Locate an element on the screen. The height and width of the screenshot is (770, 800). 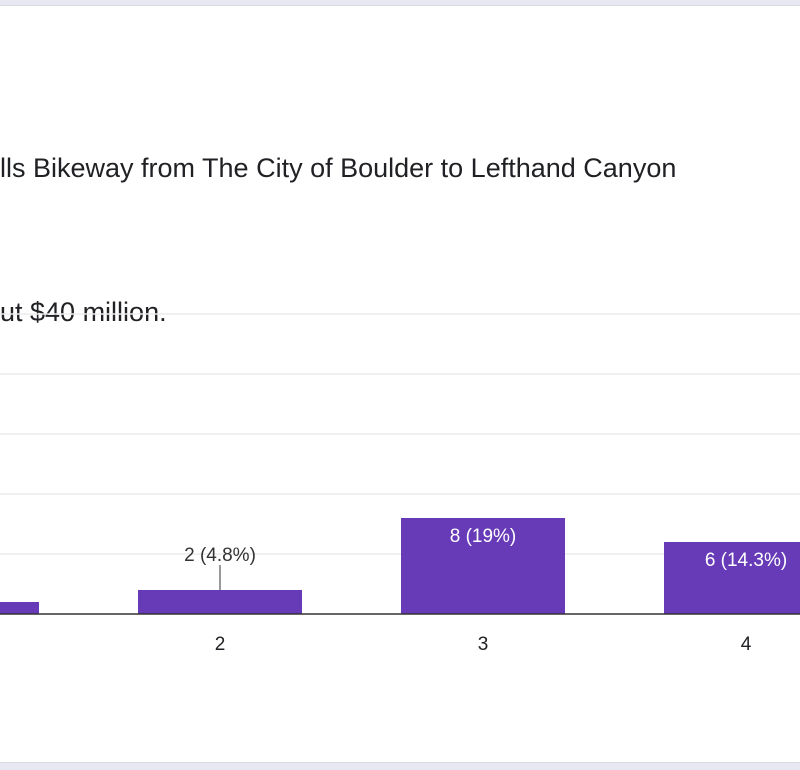
data-labels: 2 (4.8%) 8 (19%) 6 (14.3%) is located at coordinates (485, 558).